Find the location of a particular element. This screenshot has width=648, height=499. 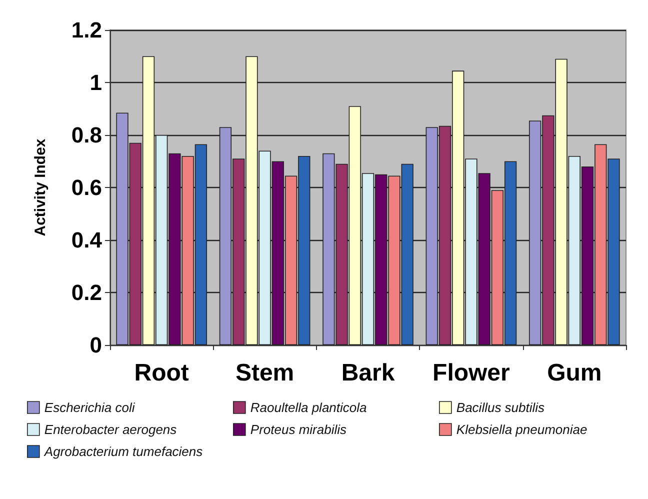

x-tick-label: Flower is located at coordinates (471, 373).